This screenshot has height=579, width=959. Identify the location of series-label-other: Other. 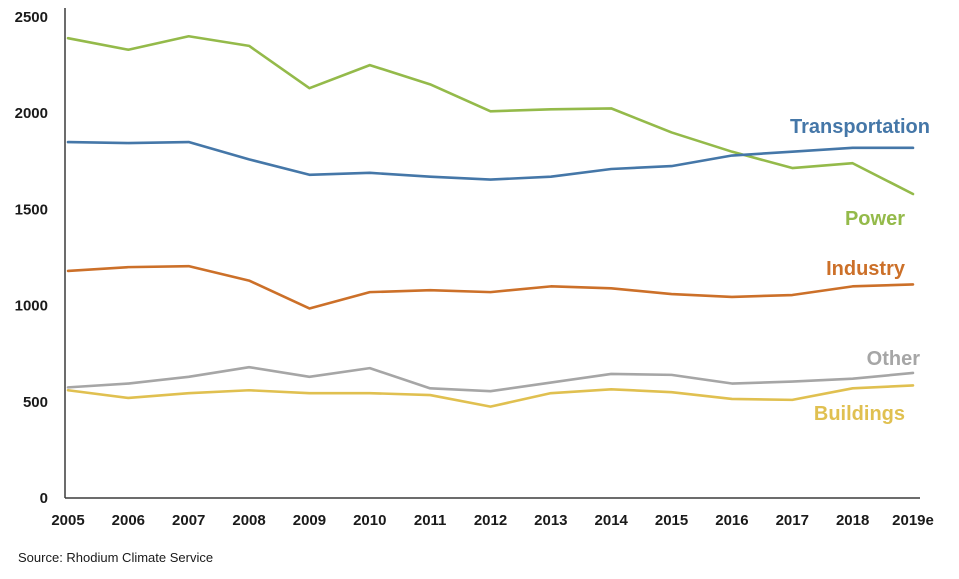
(894, 359).